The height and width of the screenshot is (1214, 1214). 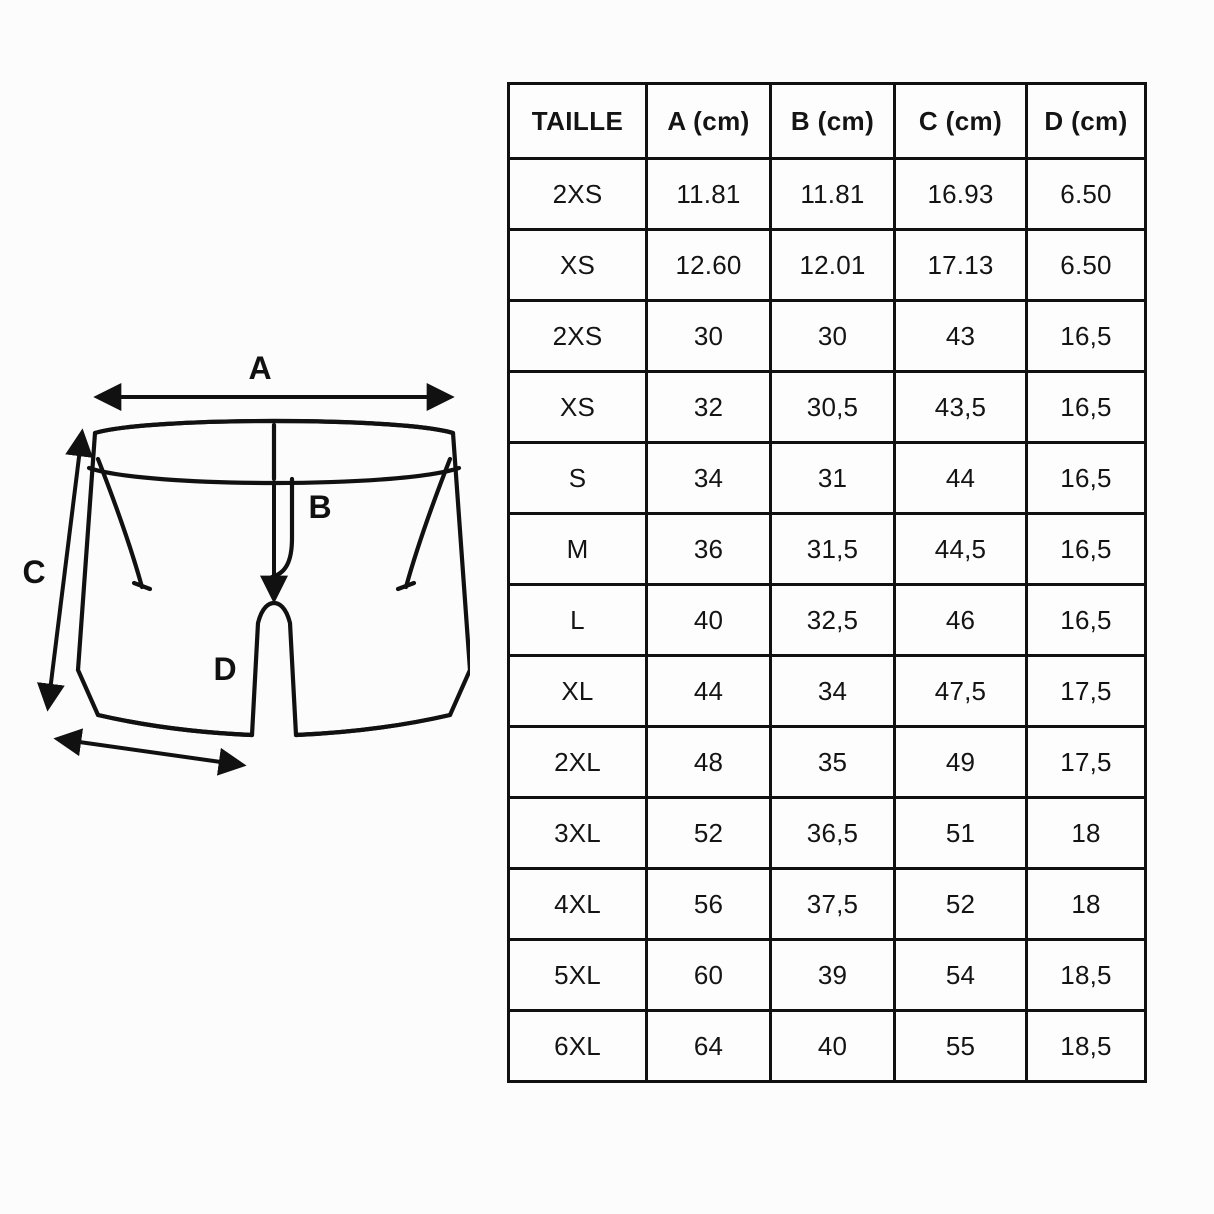 What do you see at coordinates (708, 691) in the screenshot?
I see `measurement-a-cell: 44` at bounding box center [708, 691].